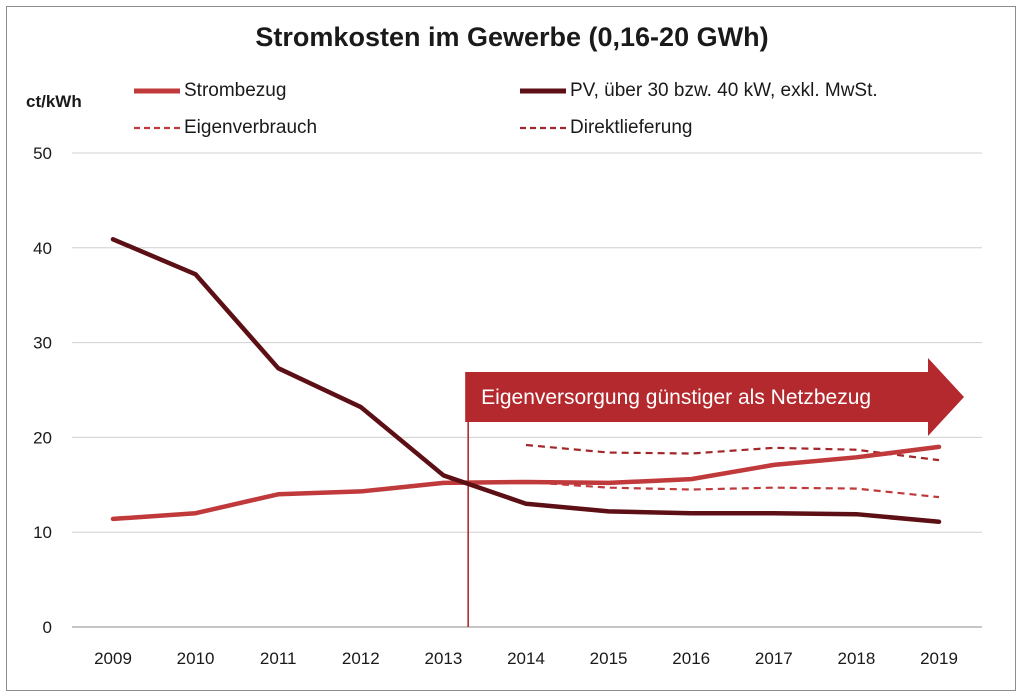 The image size is (1024, 699). I want to click on legend-item-direktlieferung: Direktlieferung, so click(606, 128).